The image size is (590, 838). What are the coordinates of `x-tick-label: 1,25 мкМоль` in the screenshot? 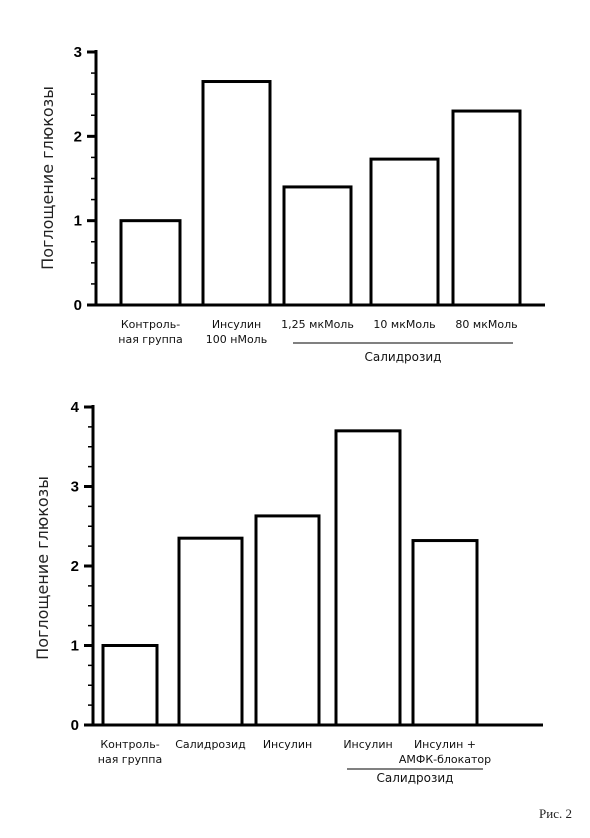 It's located at (317, 324).